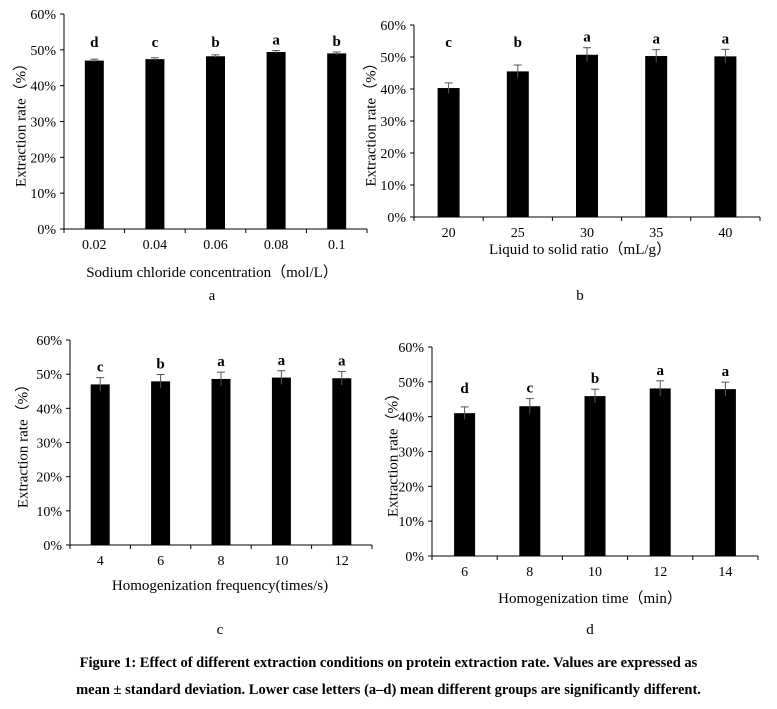 Image resolution: width=777 pixels, height=709 pixels. What do you see at coordinates (580, 249) in the screenshot?
I see `x-axis-title: Liquid to solid ratio（mL/g）` at bounding box center [580, 249].